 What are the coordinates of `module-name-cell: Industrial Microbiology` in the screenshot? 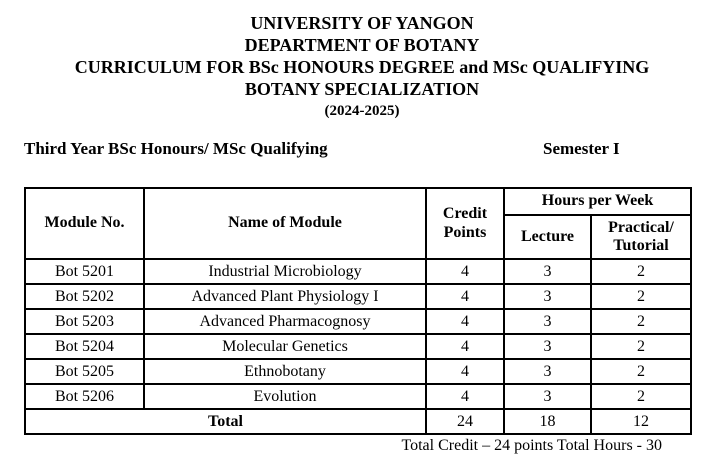 It's located at (285, 271).